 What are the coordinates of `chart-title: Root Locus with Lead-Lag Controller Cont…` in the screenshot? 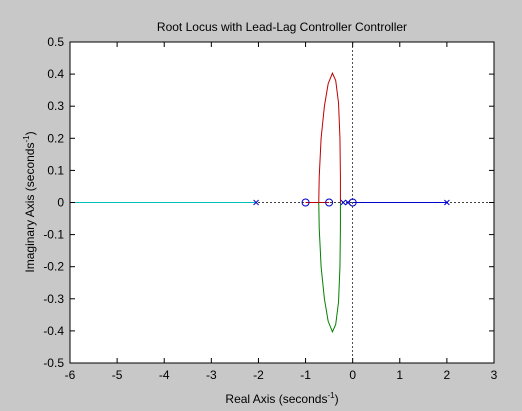 It's located at (282, 27).